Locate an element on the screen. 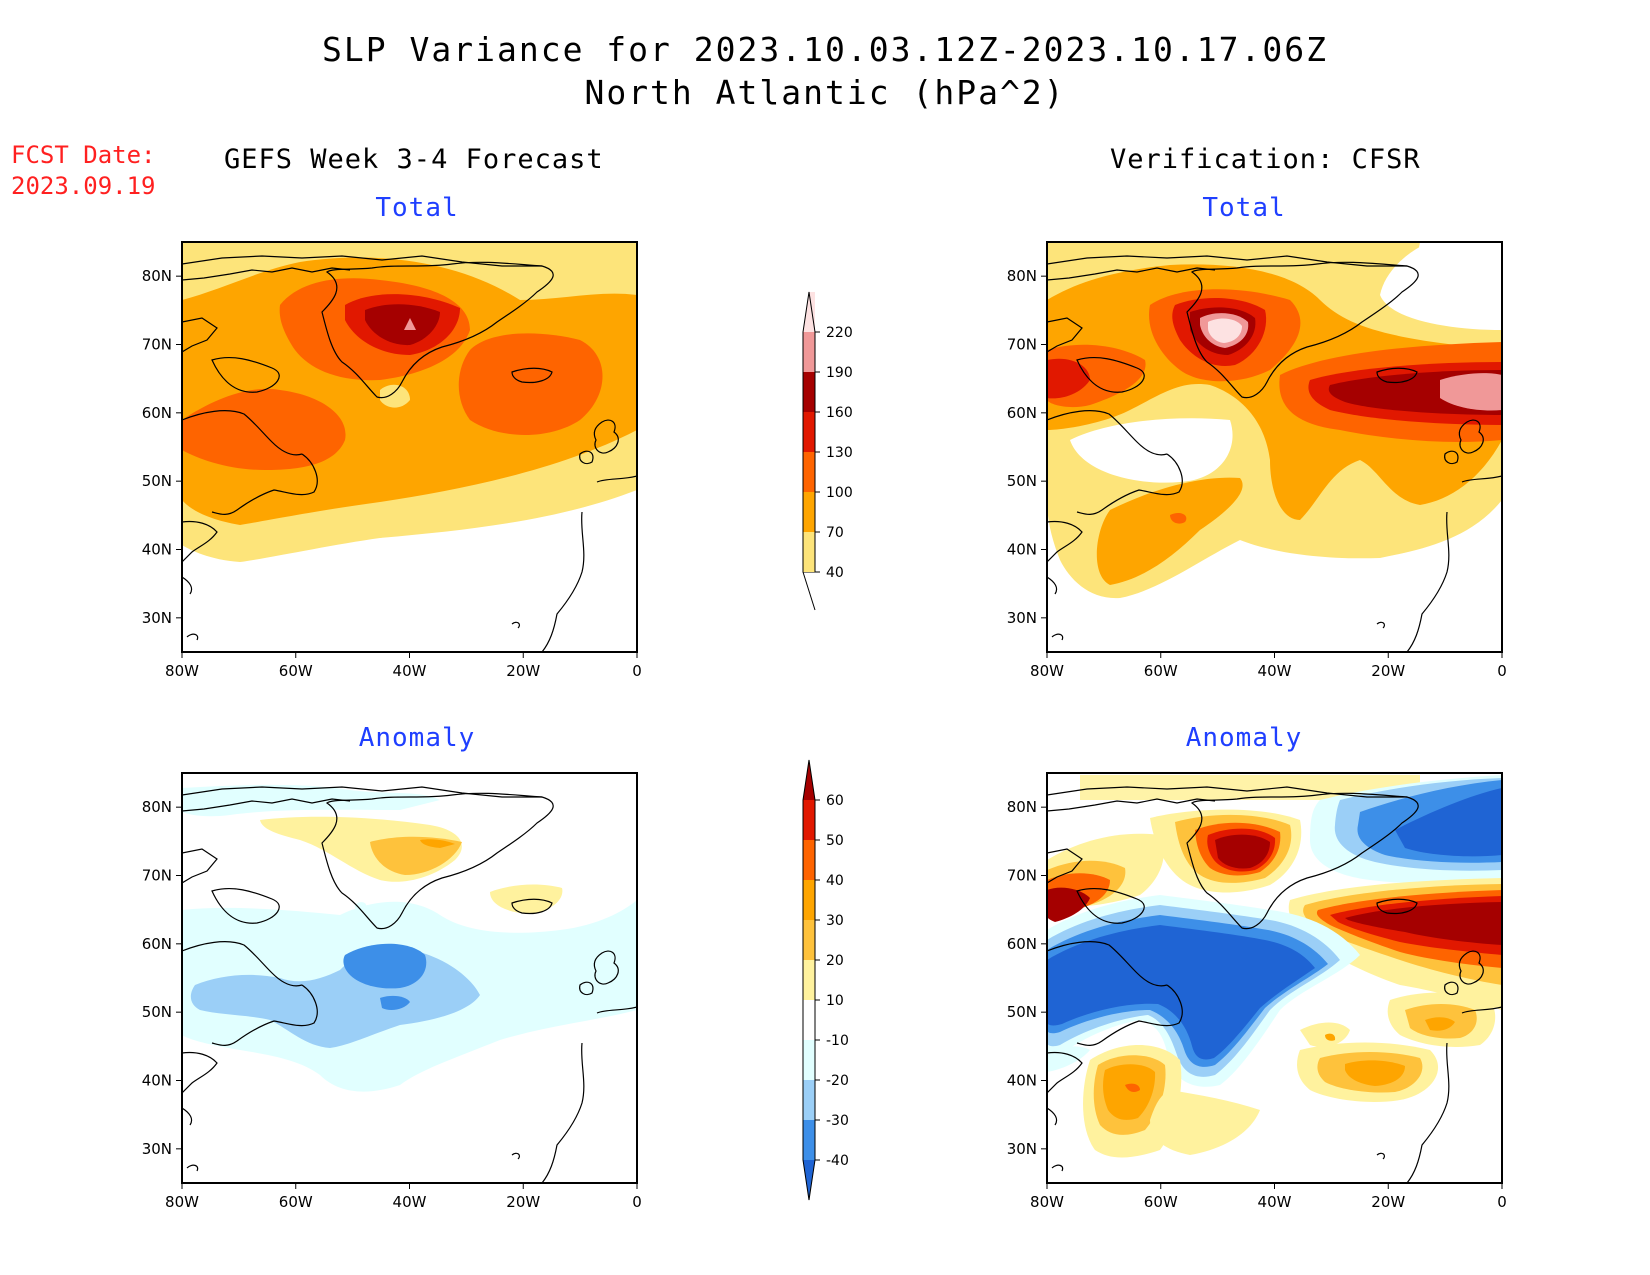  lon-label-anomaly-forecast: 40W is located at coordinates (410, 1202).